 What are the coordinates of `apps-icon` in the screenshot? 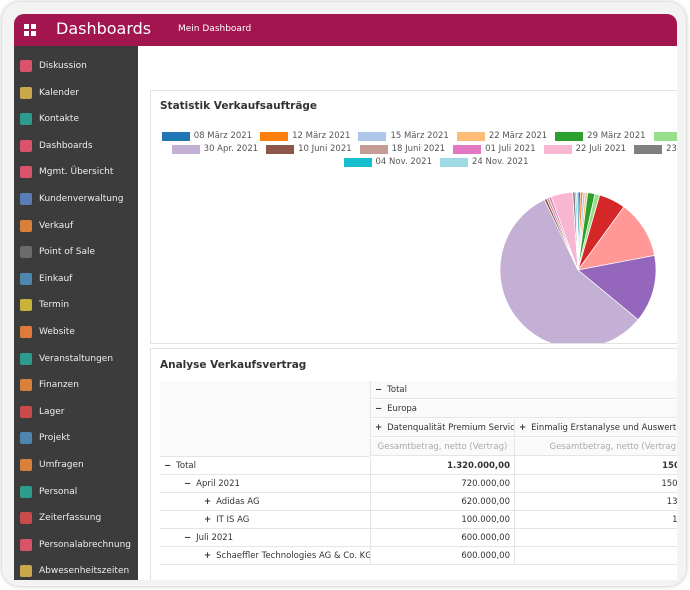 It's located at (30, 30).